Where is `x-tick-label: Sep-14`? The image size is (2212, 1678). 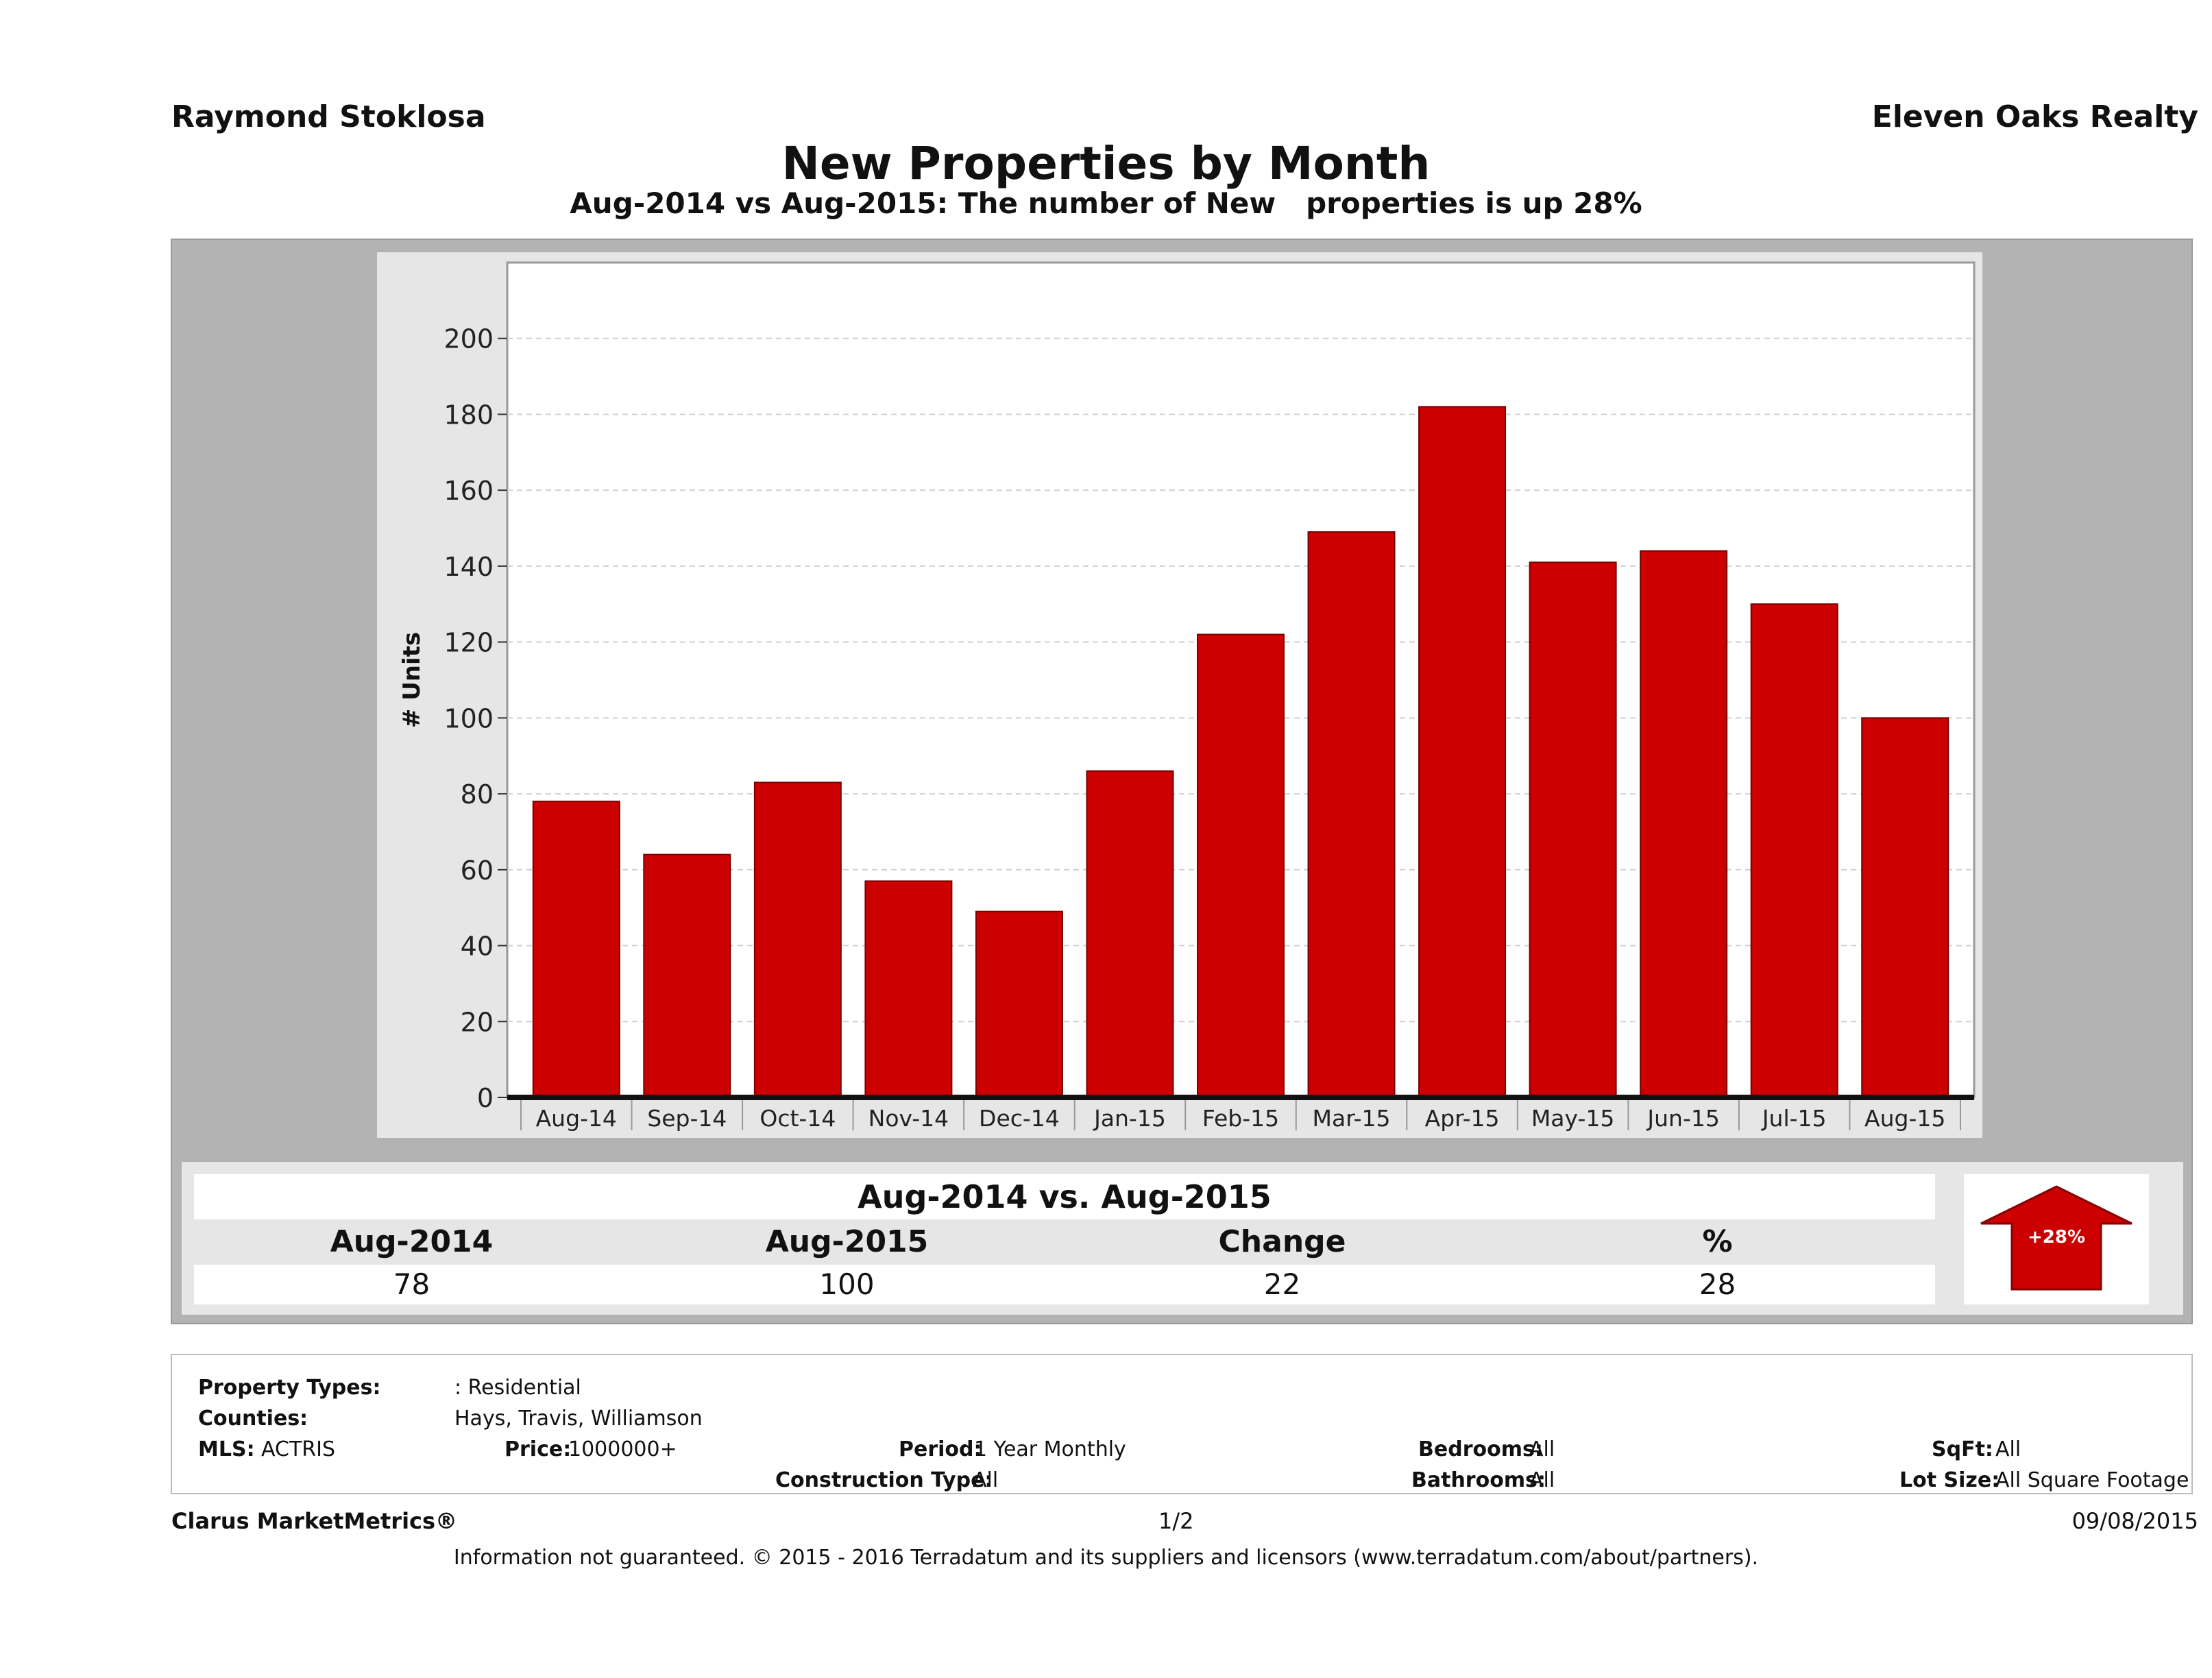
x-tick-label: Sep-14 is located at coordinates (687, 1118).